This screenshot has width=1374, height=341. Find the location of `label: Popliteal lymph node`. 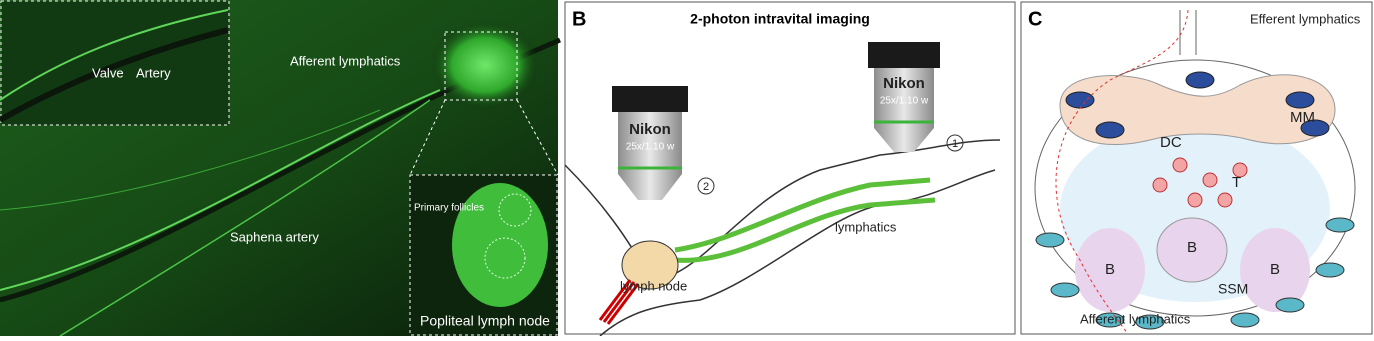

label: Popliteal lymph node is located at coordinates (485, 321).